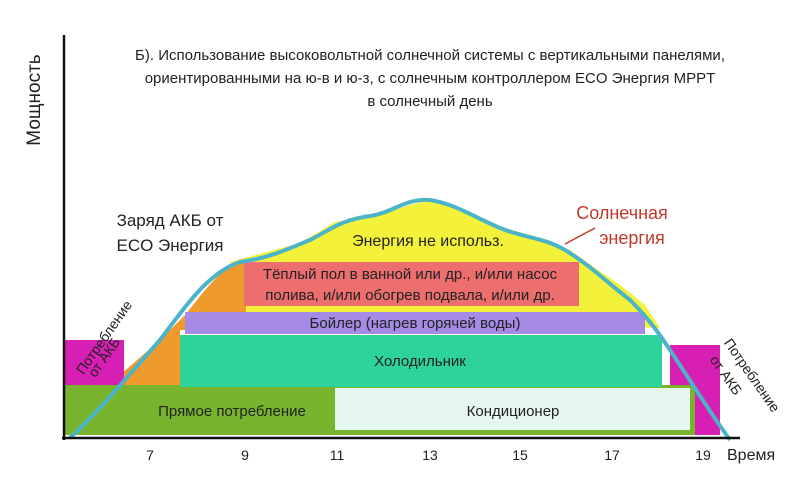 Image resolution: width=800 pixels, height=480 pixels. Describe the element at coordinates (170, 220) in the screenshot. I see `label-charge-line-1: Заряд АКБ от` at that location.